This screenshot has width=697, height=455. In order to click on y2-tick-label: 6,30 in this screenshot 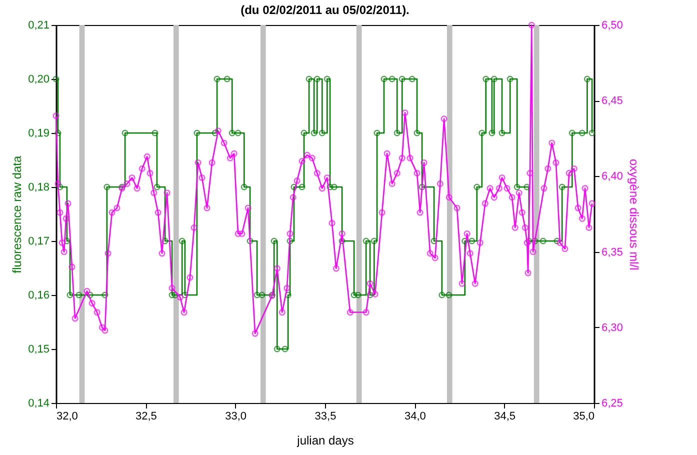, I will do `click(612, 328)`.